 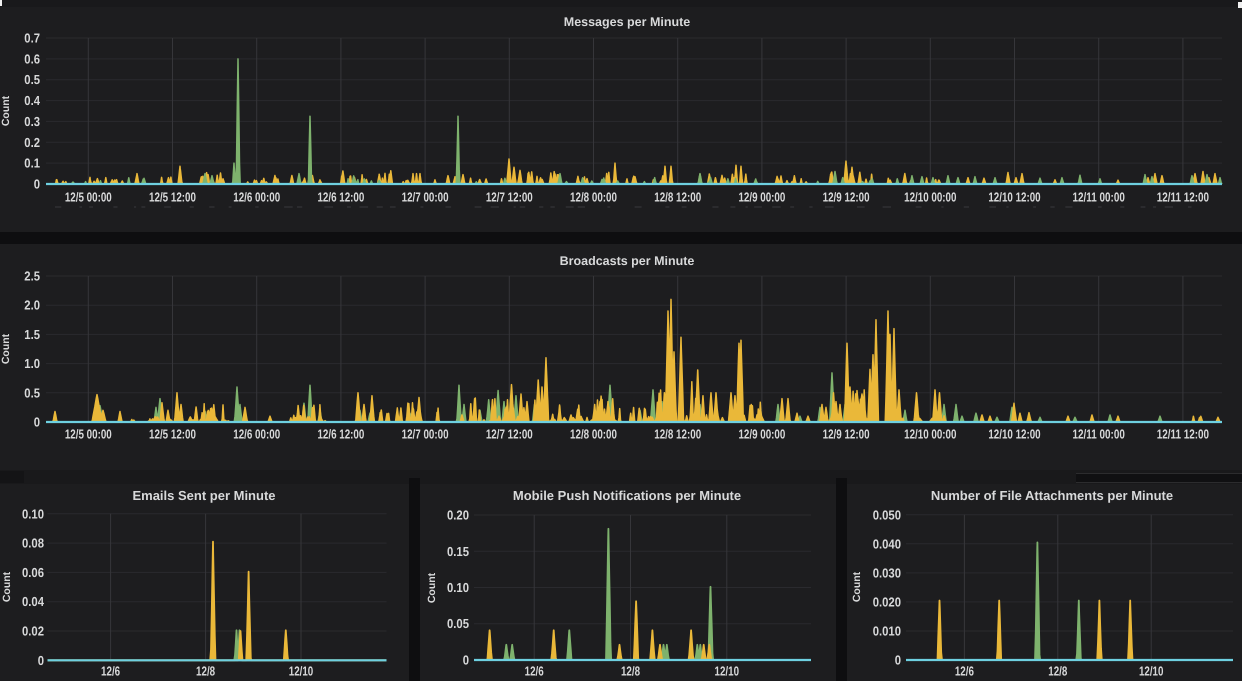 What do you see at coordinates (32, 276) in the screenshot?
I see `svg-text: 2.5` at bounding box center [32, 276].